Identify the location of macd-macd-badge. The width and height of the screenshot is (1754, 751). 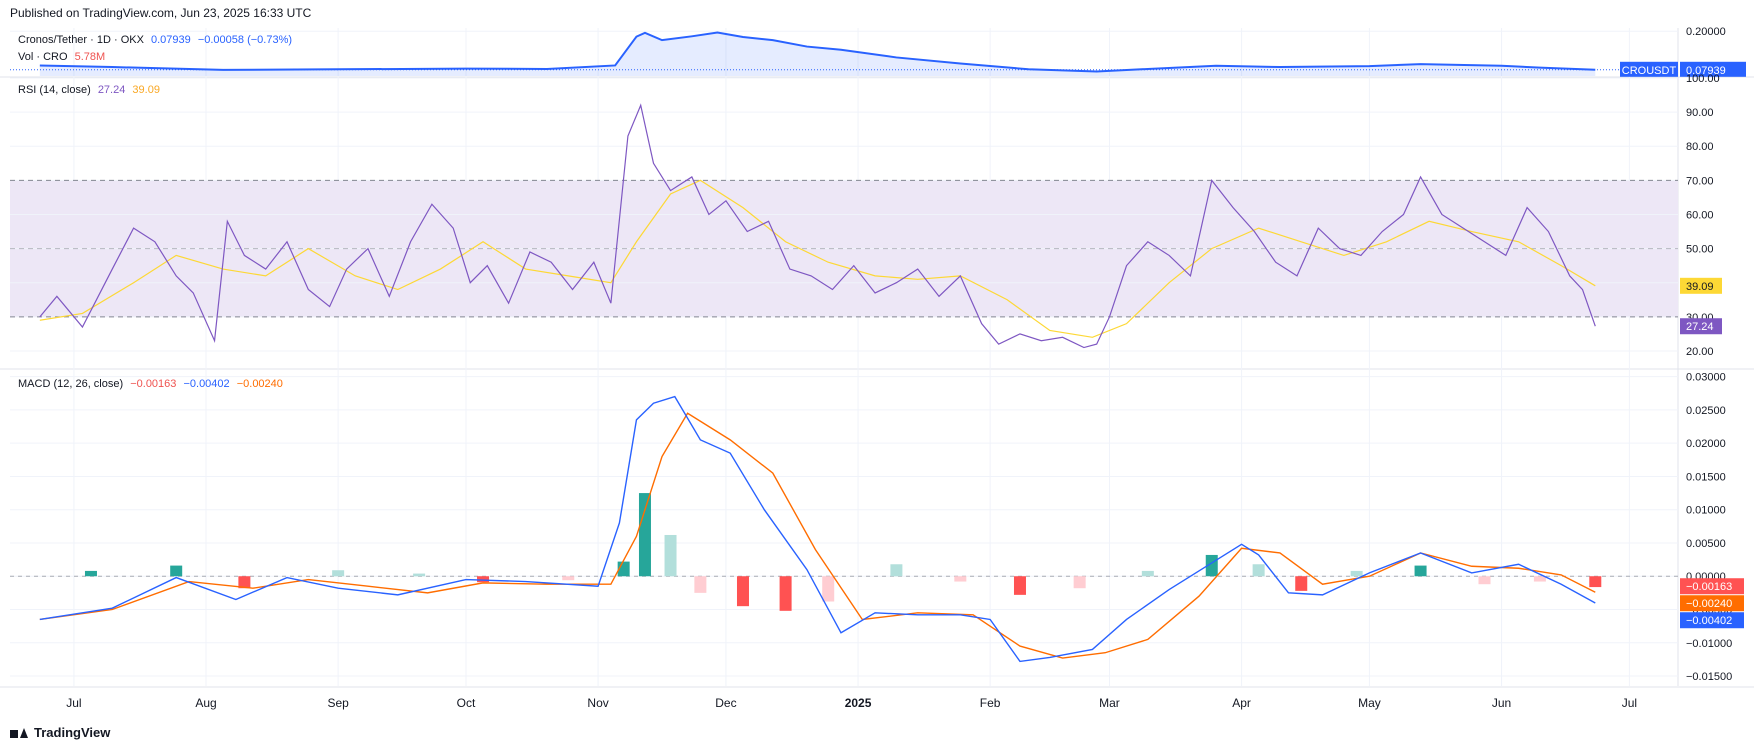
(1712, 620).